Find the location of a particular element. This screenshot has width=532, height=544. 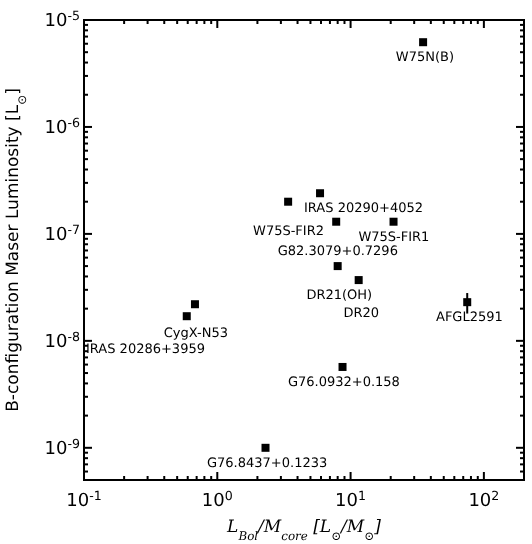

text: L$_{Bol}$/M$_{core}$ [L$_{⊙}$/M$_{⊙}$] is located at coordinates (304, 530).